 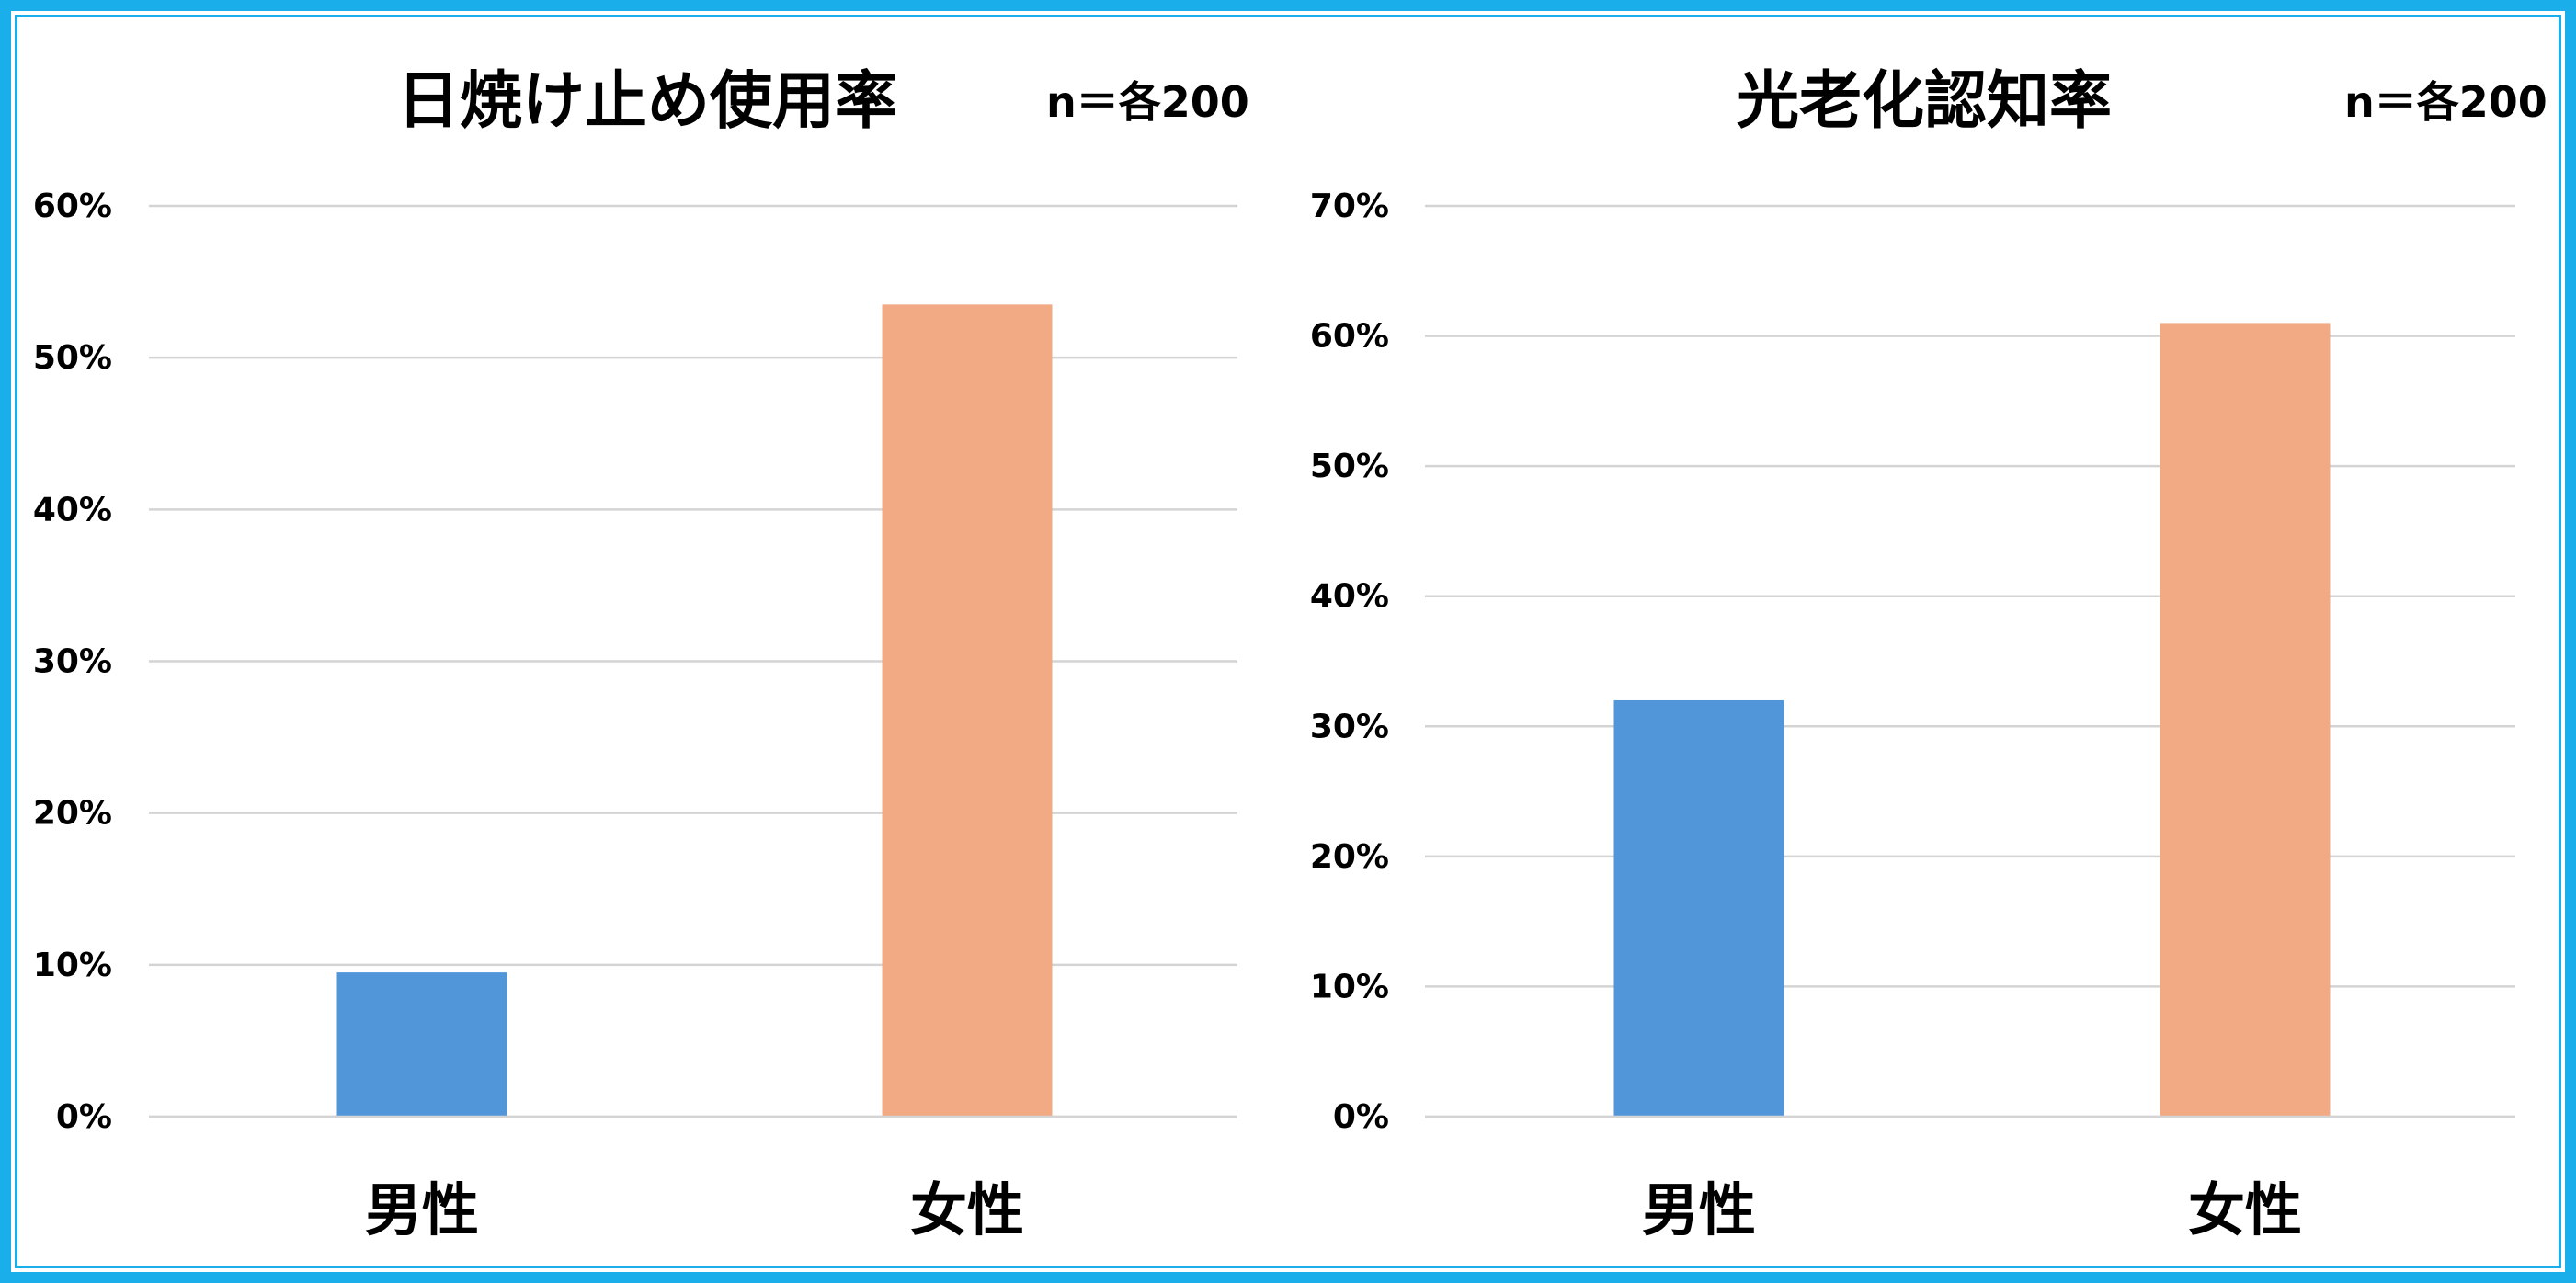 I want to click on chart-title: 光老化認知率, so click(x=1924, y=102).